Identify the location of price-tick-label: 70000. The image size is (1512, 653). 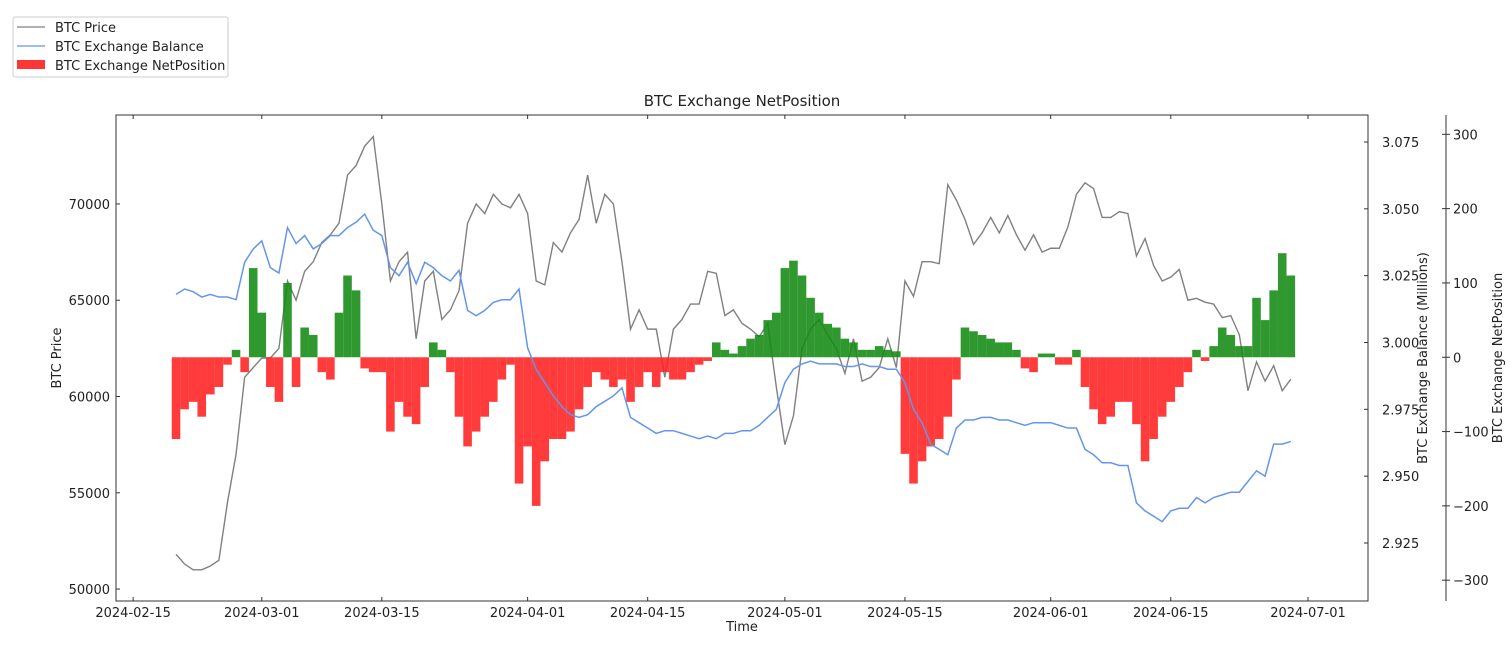
(89, 205).